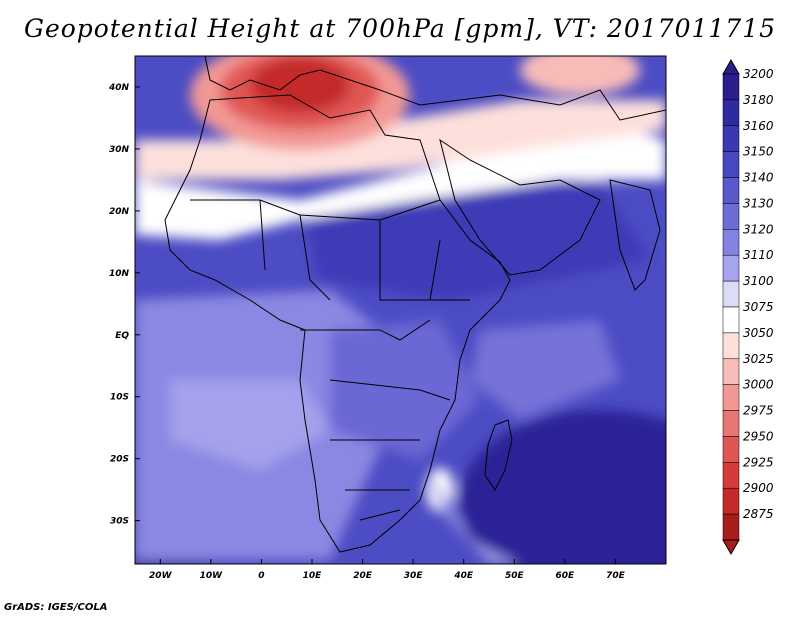  I want to click on y-tick-label: 30S, so click(119, 522).